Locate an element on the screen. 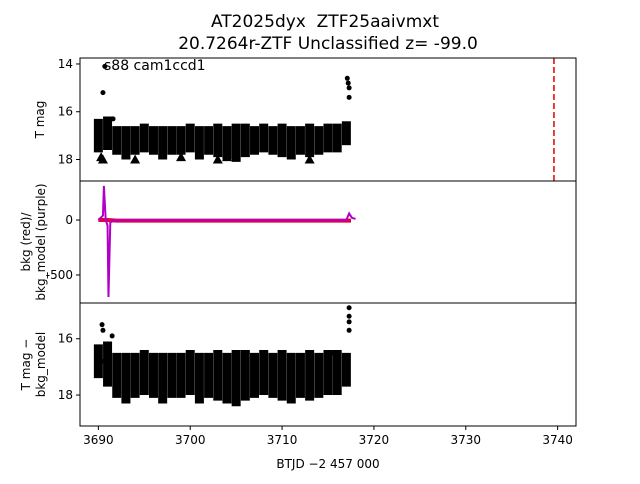 The width and height of the screenshot is (640, 484). x-tick-label: 3720 is located at coordinates (374, 440).